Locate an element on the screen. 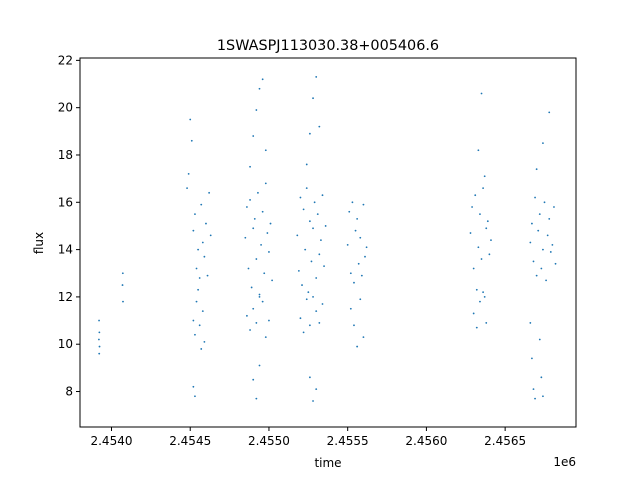 Image resolution: width=640 pixels, height=480 pixels. y-tick-label: 12 is located at coordinates (65, 297).